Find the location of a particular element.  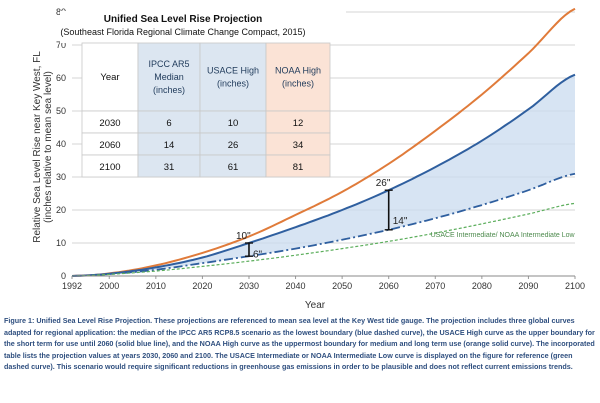

table-cell-text: 2060 is located at coordinates (109, 145).